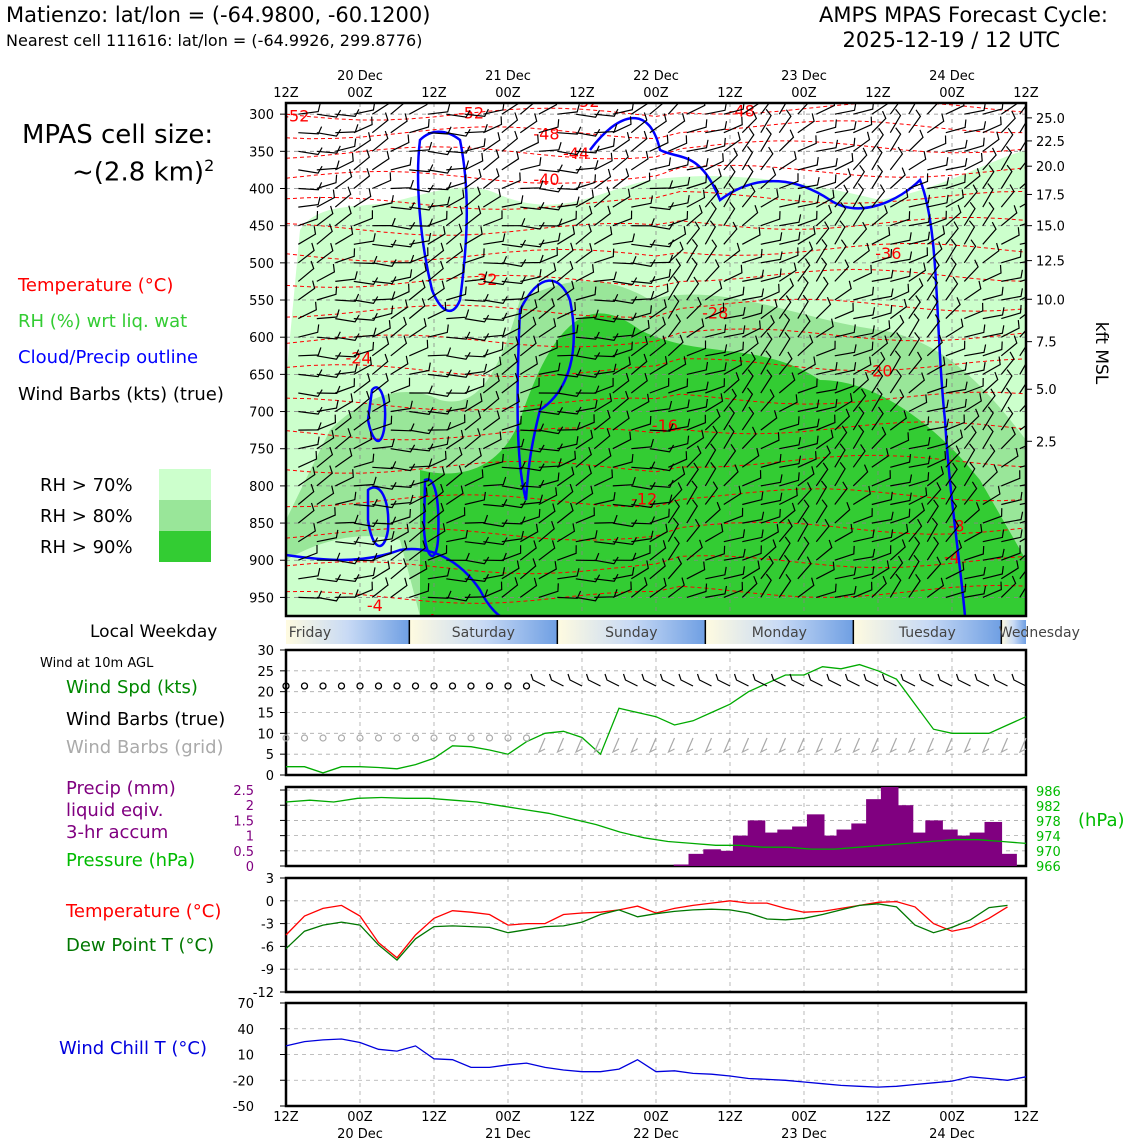 This screenshot has width=1140, height=1140. Describe the element at coordinates (804, 1133) in the screenshot. I see `bottom-date-label: 23 Dec` at that location.